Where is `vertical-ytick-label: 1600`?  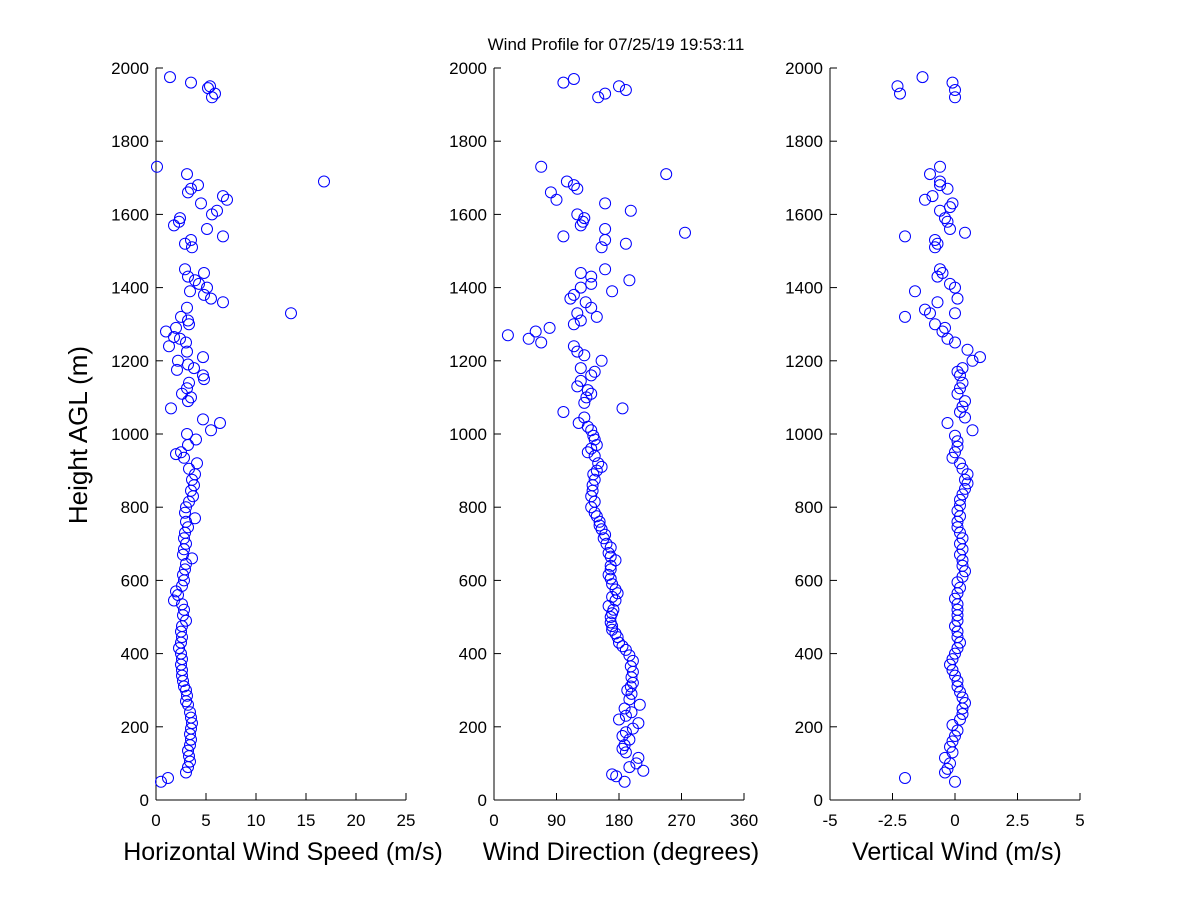 vertical-ytick-label: 1600 is located at coordinates (804, 214).